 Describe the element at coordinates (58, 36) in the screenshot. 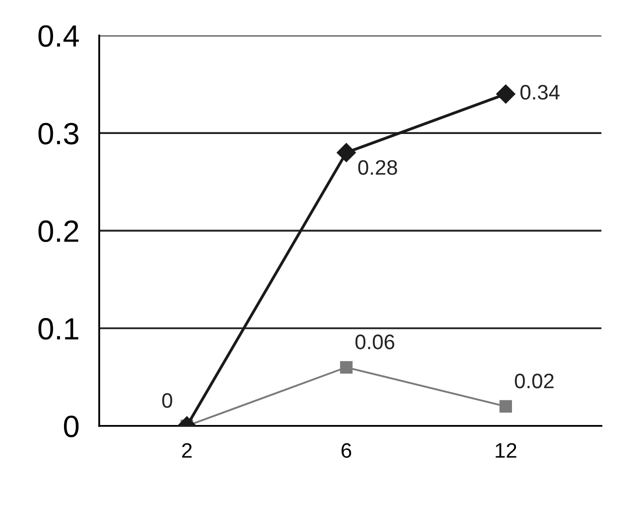

I see `y-tick-label: 0.4` at that location.